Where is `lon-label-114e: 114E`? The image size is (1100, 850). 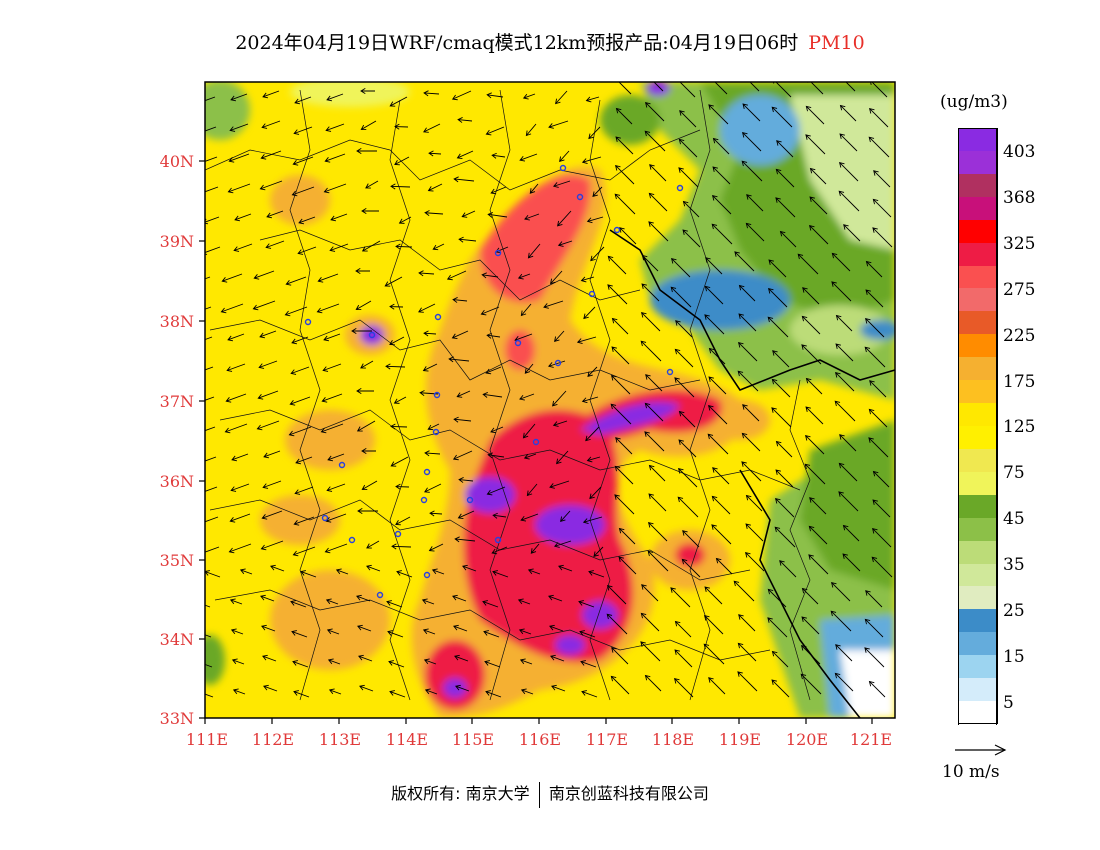
lon-label-114e: 114E is located at coordinates (407, 739).